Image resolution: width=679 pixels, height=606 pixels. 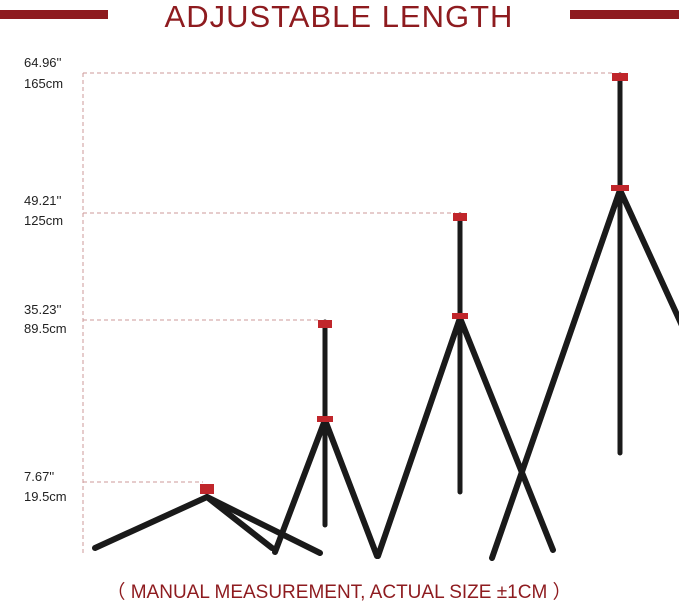 What do you see at coordinates (54, 14) in the screenshot?
I see `title-bar-left` at bounding box center [54, 14].